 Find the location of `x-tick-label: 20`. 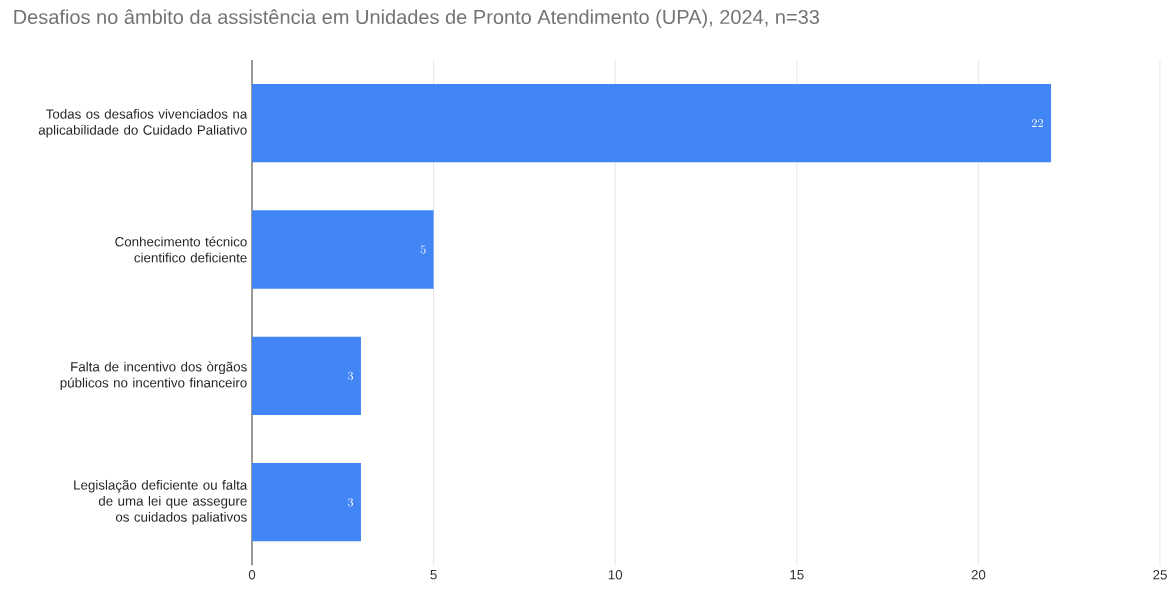

x-tick-label: 20 is located at coordinates (978, 574).